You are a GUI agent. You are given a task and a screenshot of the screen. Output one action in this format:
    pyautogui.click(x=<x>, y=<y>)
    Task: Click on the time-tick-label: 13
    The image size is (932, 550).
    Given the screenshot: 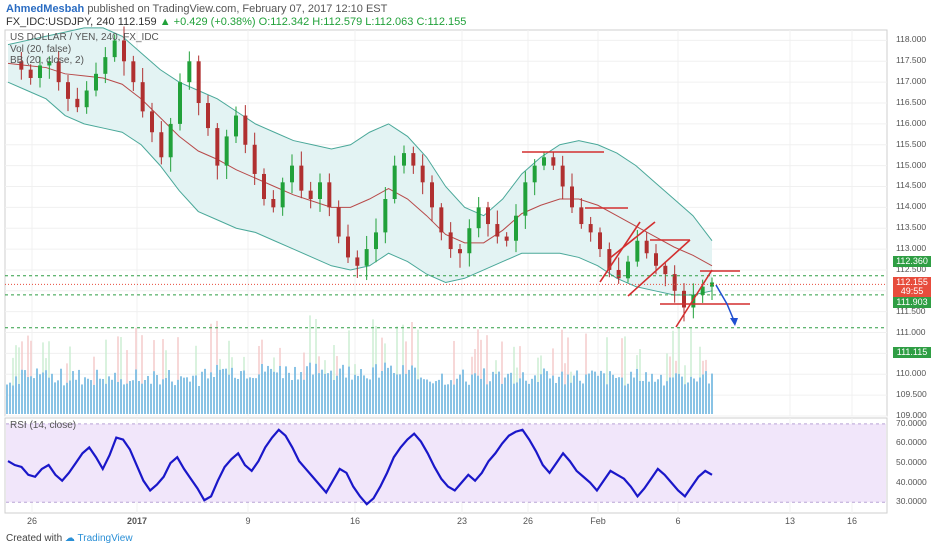 What is the action you would take?
    pyautogui.click(x=790, y=521)
    